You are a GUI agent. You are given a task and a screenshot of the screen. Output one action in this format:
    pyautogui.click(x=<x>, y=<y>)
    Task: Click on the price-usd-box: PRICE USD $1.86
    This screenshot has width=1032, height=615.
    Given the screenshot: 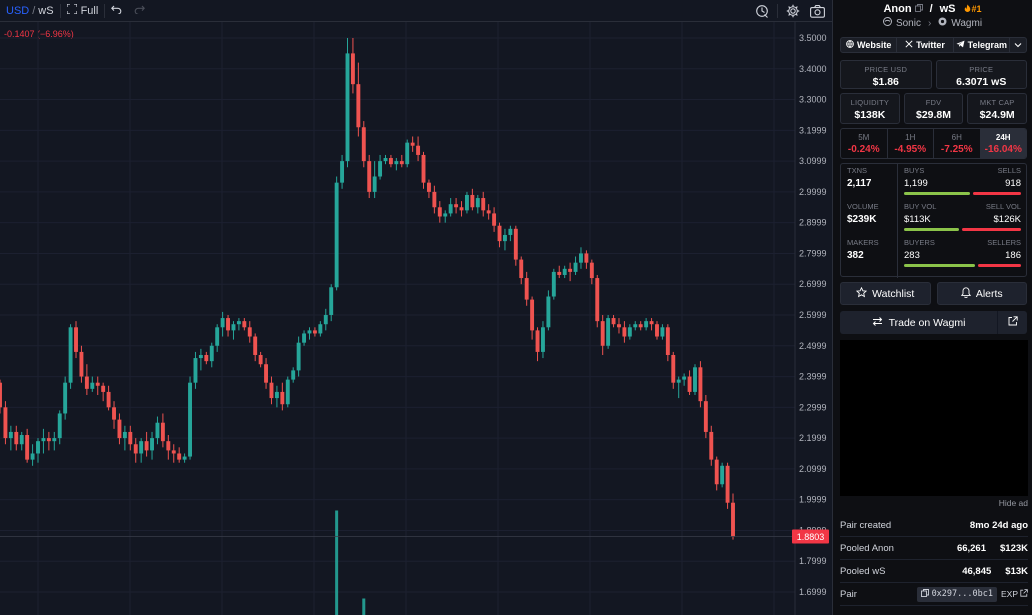 What is the action you would take?
    pyautogui.click(x=886, y=74)
    